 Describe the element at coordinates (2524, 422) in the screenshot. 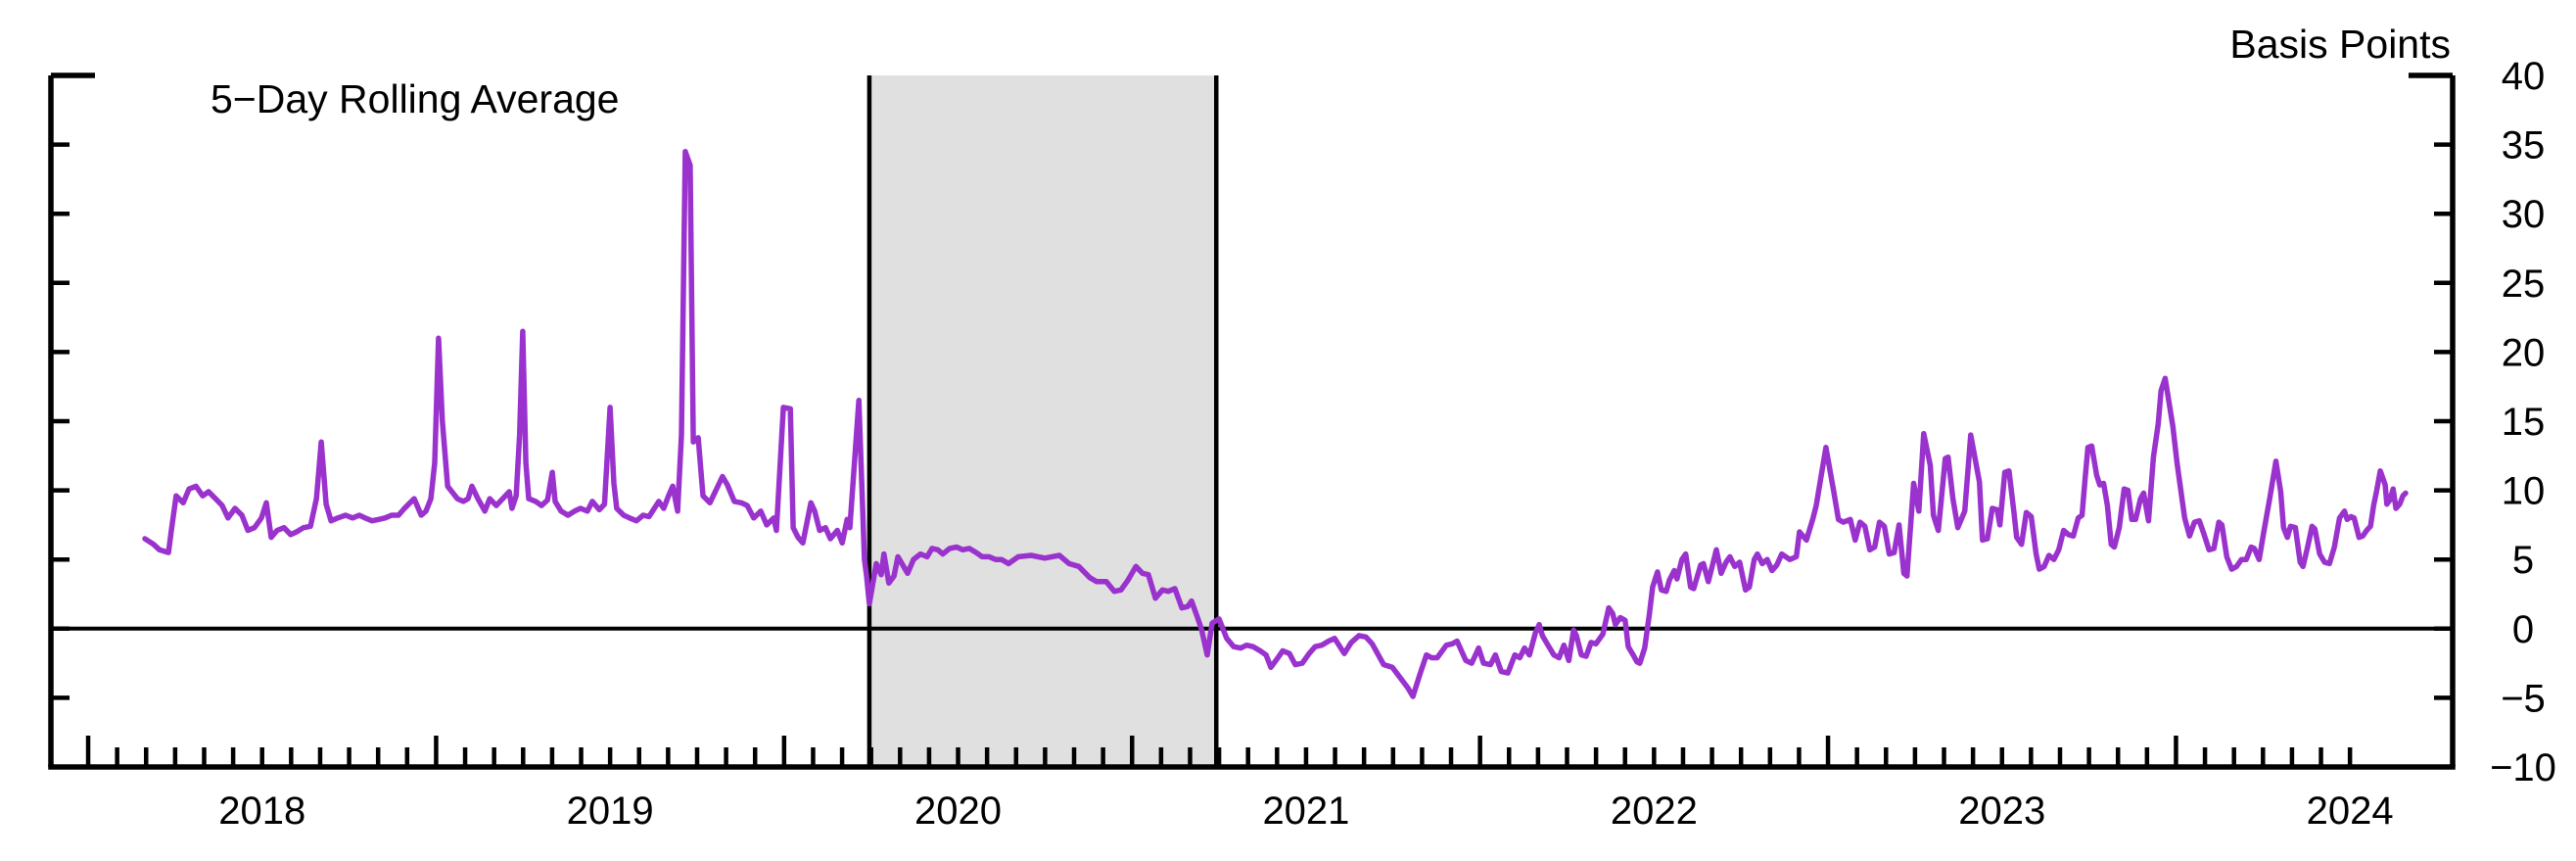

I see `y-axis-tick-label: 15` at that location.